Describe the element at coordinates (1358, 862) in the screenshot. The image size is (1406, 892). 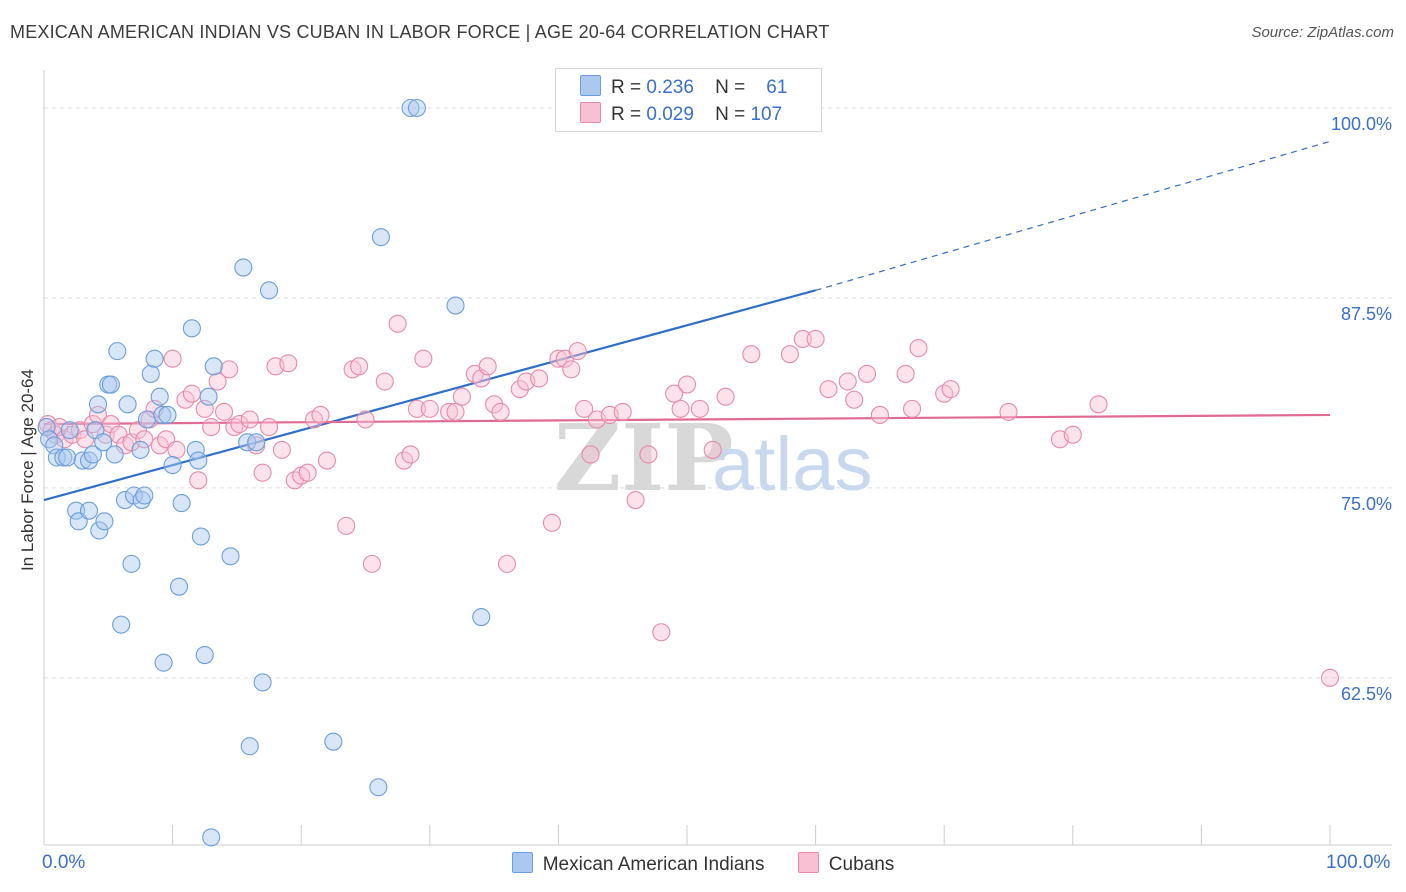
I see `x-tick-label-max: 100.0%` at that location.